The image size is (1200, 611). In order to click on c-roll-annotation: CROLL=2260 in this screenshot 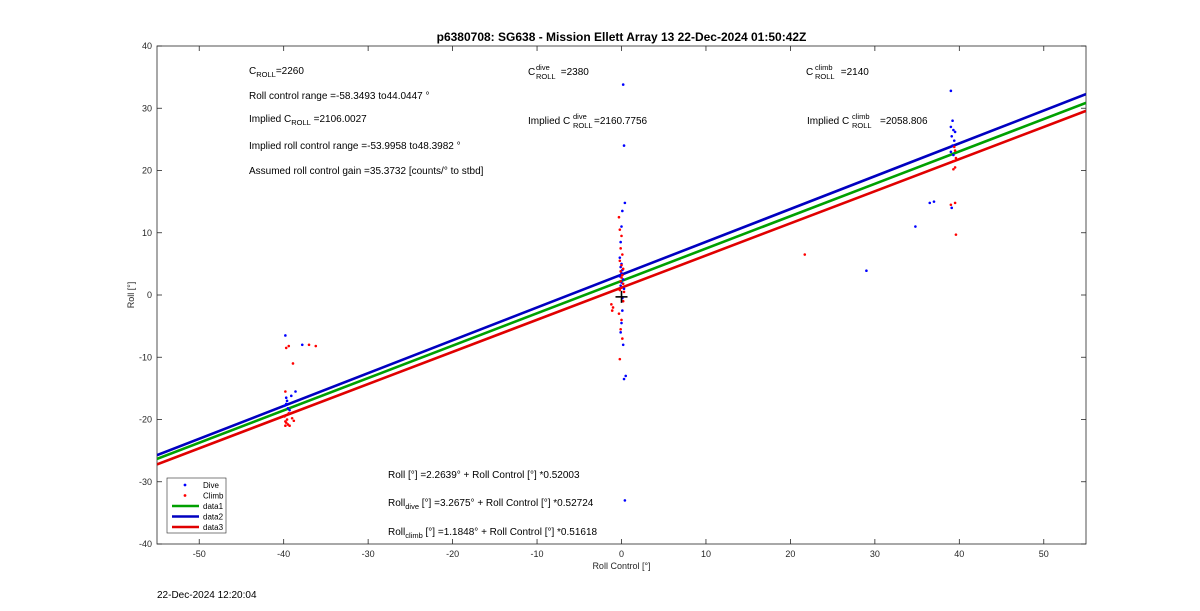, I will do `click(276, 72)`.